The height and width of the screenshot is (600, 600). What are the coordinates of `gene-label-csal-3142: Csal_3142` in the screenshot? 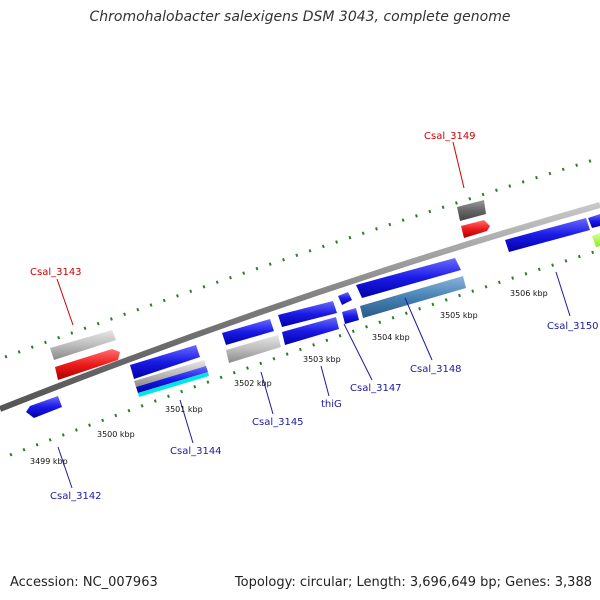 It's located at (76, 496).